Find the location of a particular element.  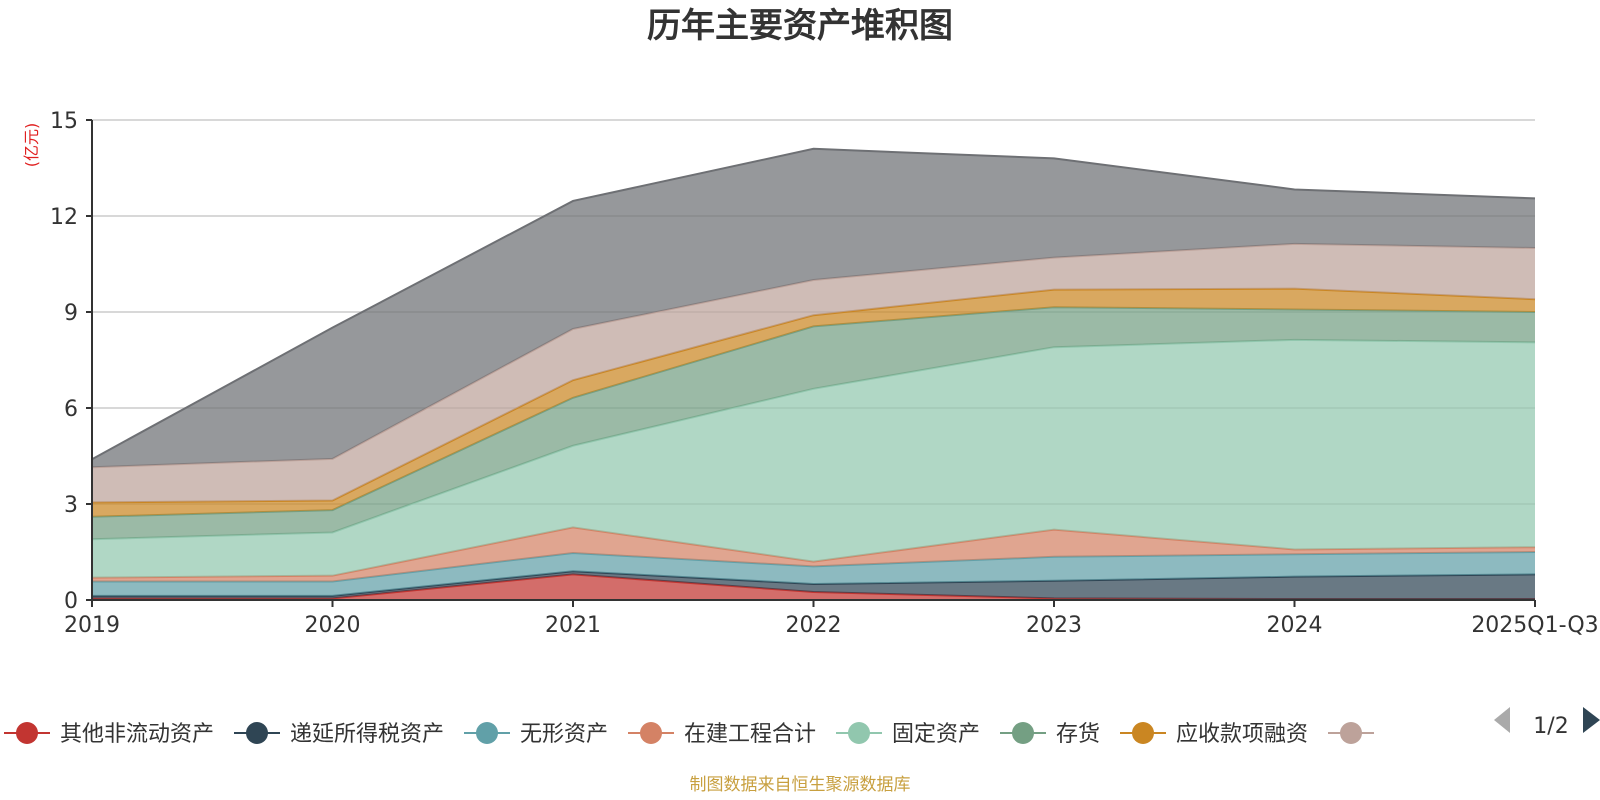

legend-label: 递延所得税资产 is located at coordinates (367, 734).